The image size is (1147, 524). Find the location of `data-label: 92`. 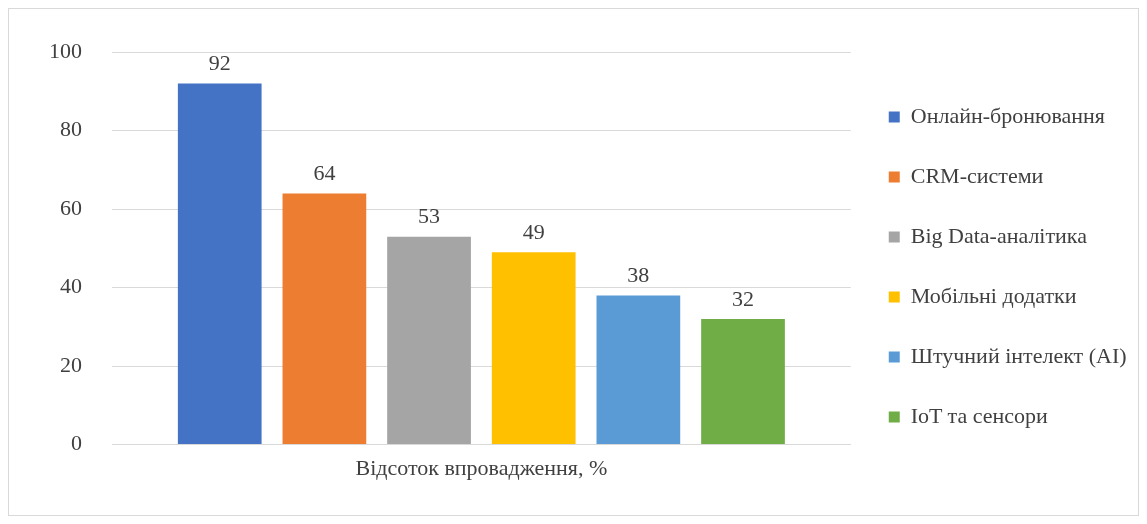

data-label: 92 is located at coordinates (219, 63).